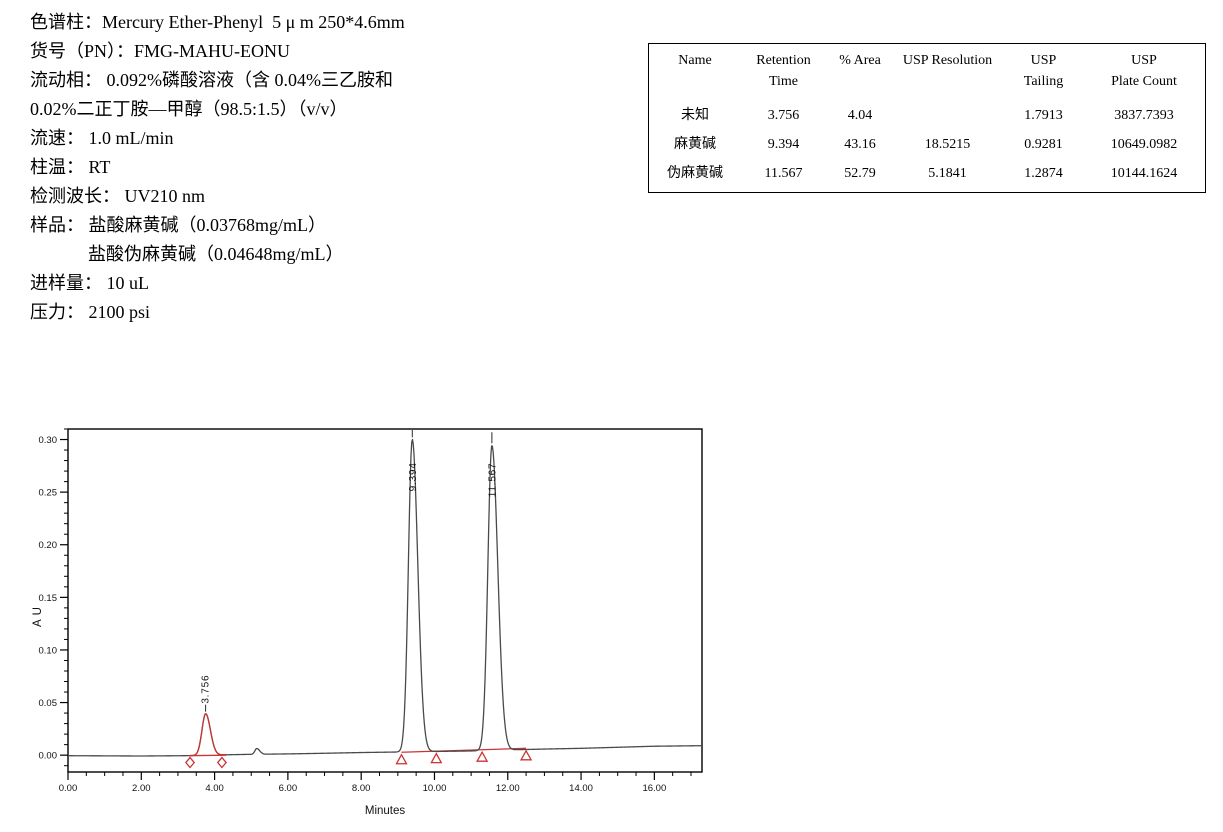 The image size is (1223, 832). What do you see at coordinates (783, 115) in the screenshot?
I see `table-cell: 3.756` at bounding box center [783, 115].